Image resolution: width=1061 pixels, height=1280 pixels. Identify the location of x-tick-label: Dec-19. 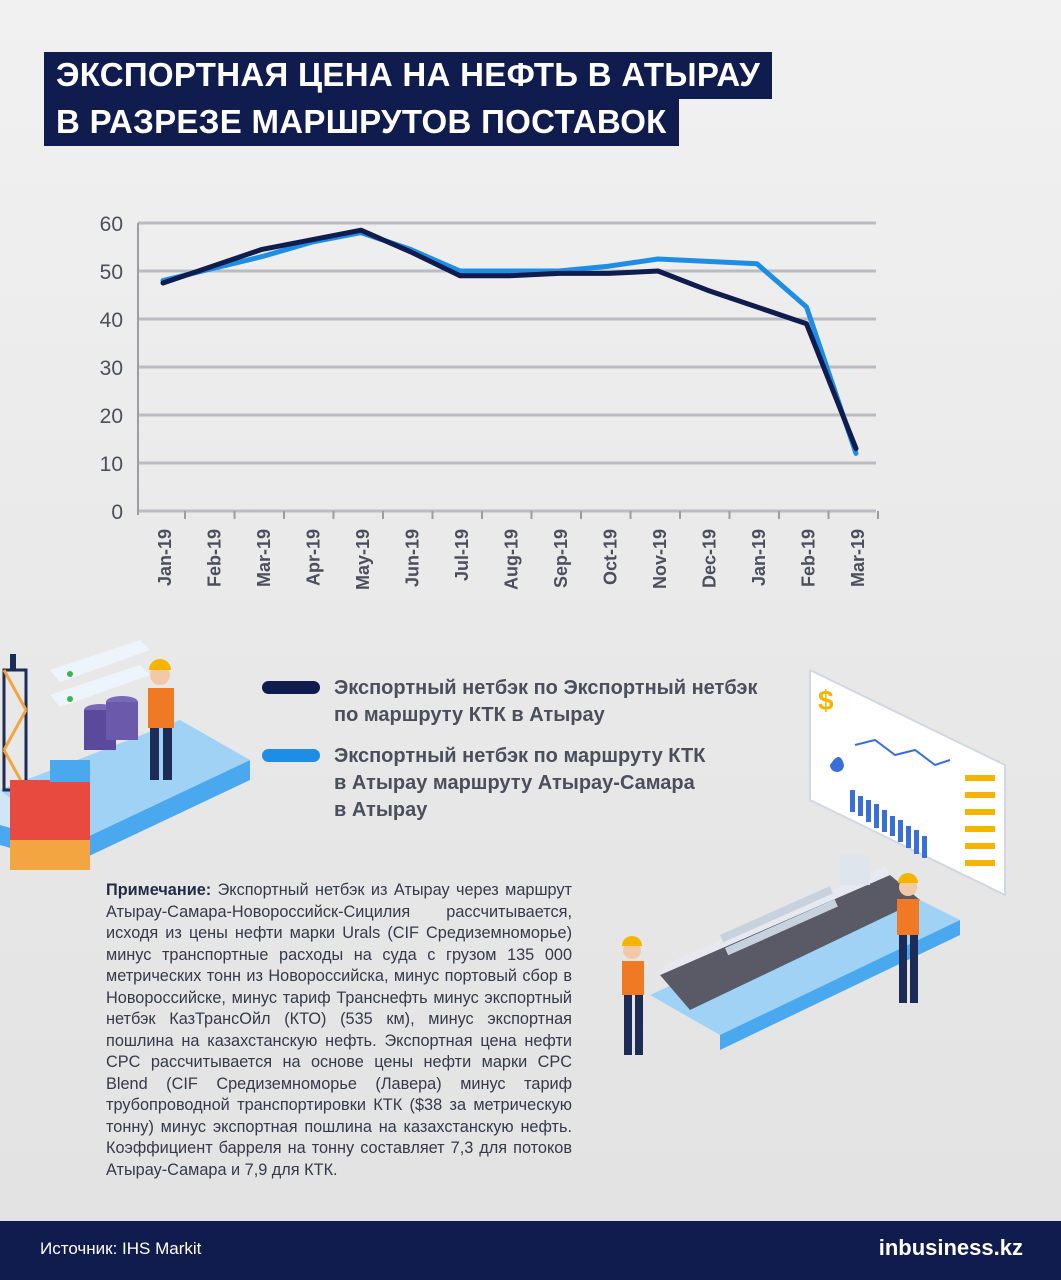
(710, 558).